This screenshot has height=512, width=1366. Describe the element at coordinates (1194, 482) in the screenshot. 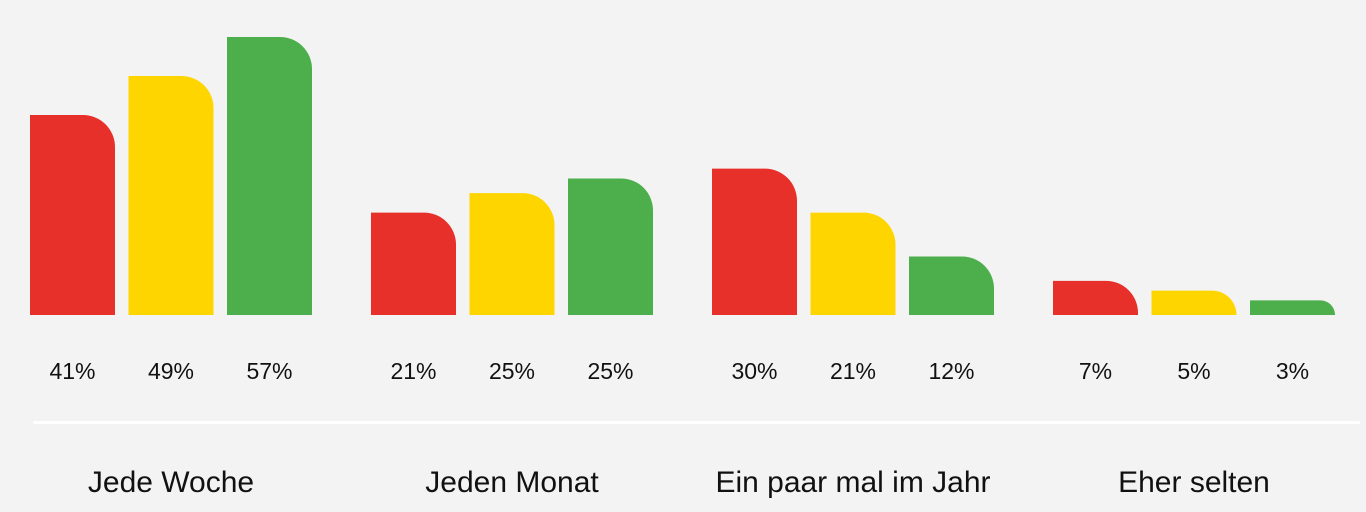

I see `category-label-4: Eher selten` at that location.